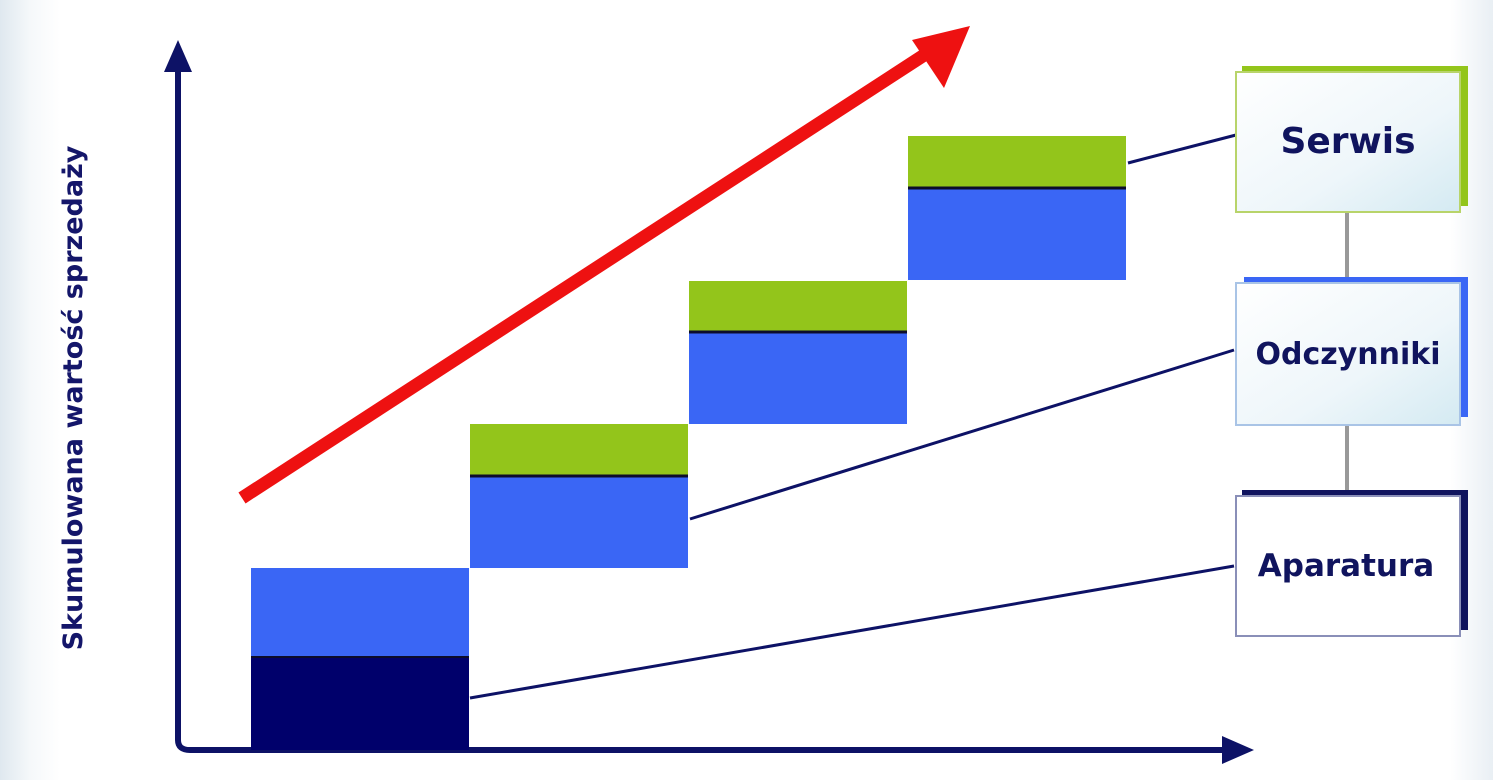 The image size is (1493, 780). Describe the element at coordinates (1346, 566) in the screenshot. I see `legend-label-aparatura: Aparatura` at that location.